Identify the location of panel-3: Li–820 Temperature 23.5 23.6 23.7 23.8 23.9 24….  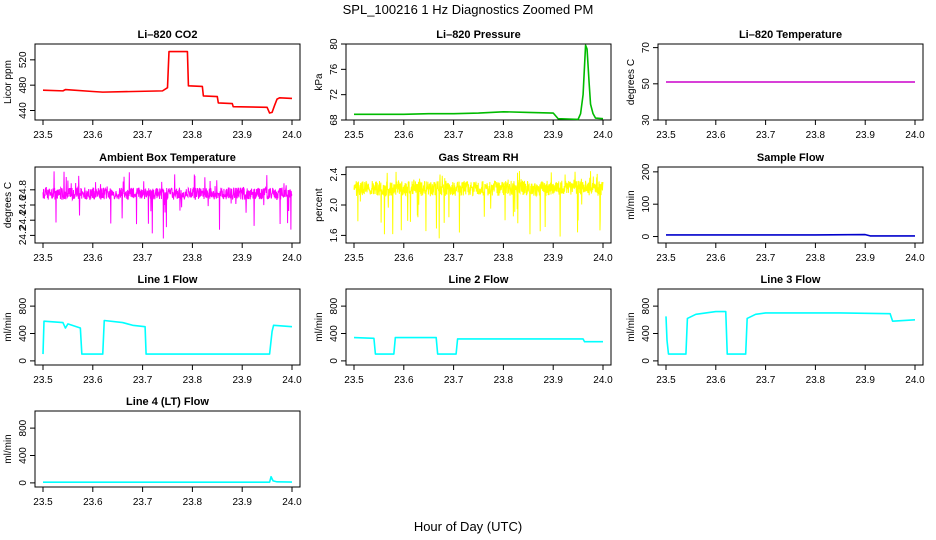
(775, 85).